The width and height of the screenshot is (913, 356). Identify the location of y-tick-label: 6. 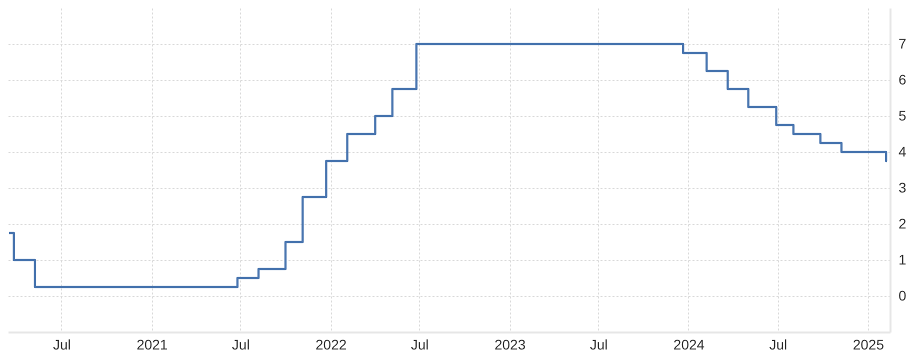
(902, 80).